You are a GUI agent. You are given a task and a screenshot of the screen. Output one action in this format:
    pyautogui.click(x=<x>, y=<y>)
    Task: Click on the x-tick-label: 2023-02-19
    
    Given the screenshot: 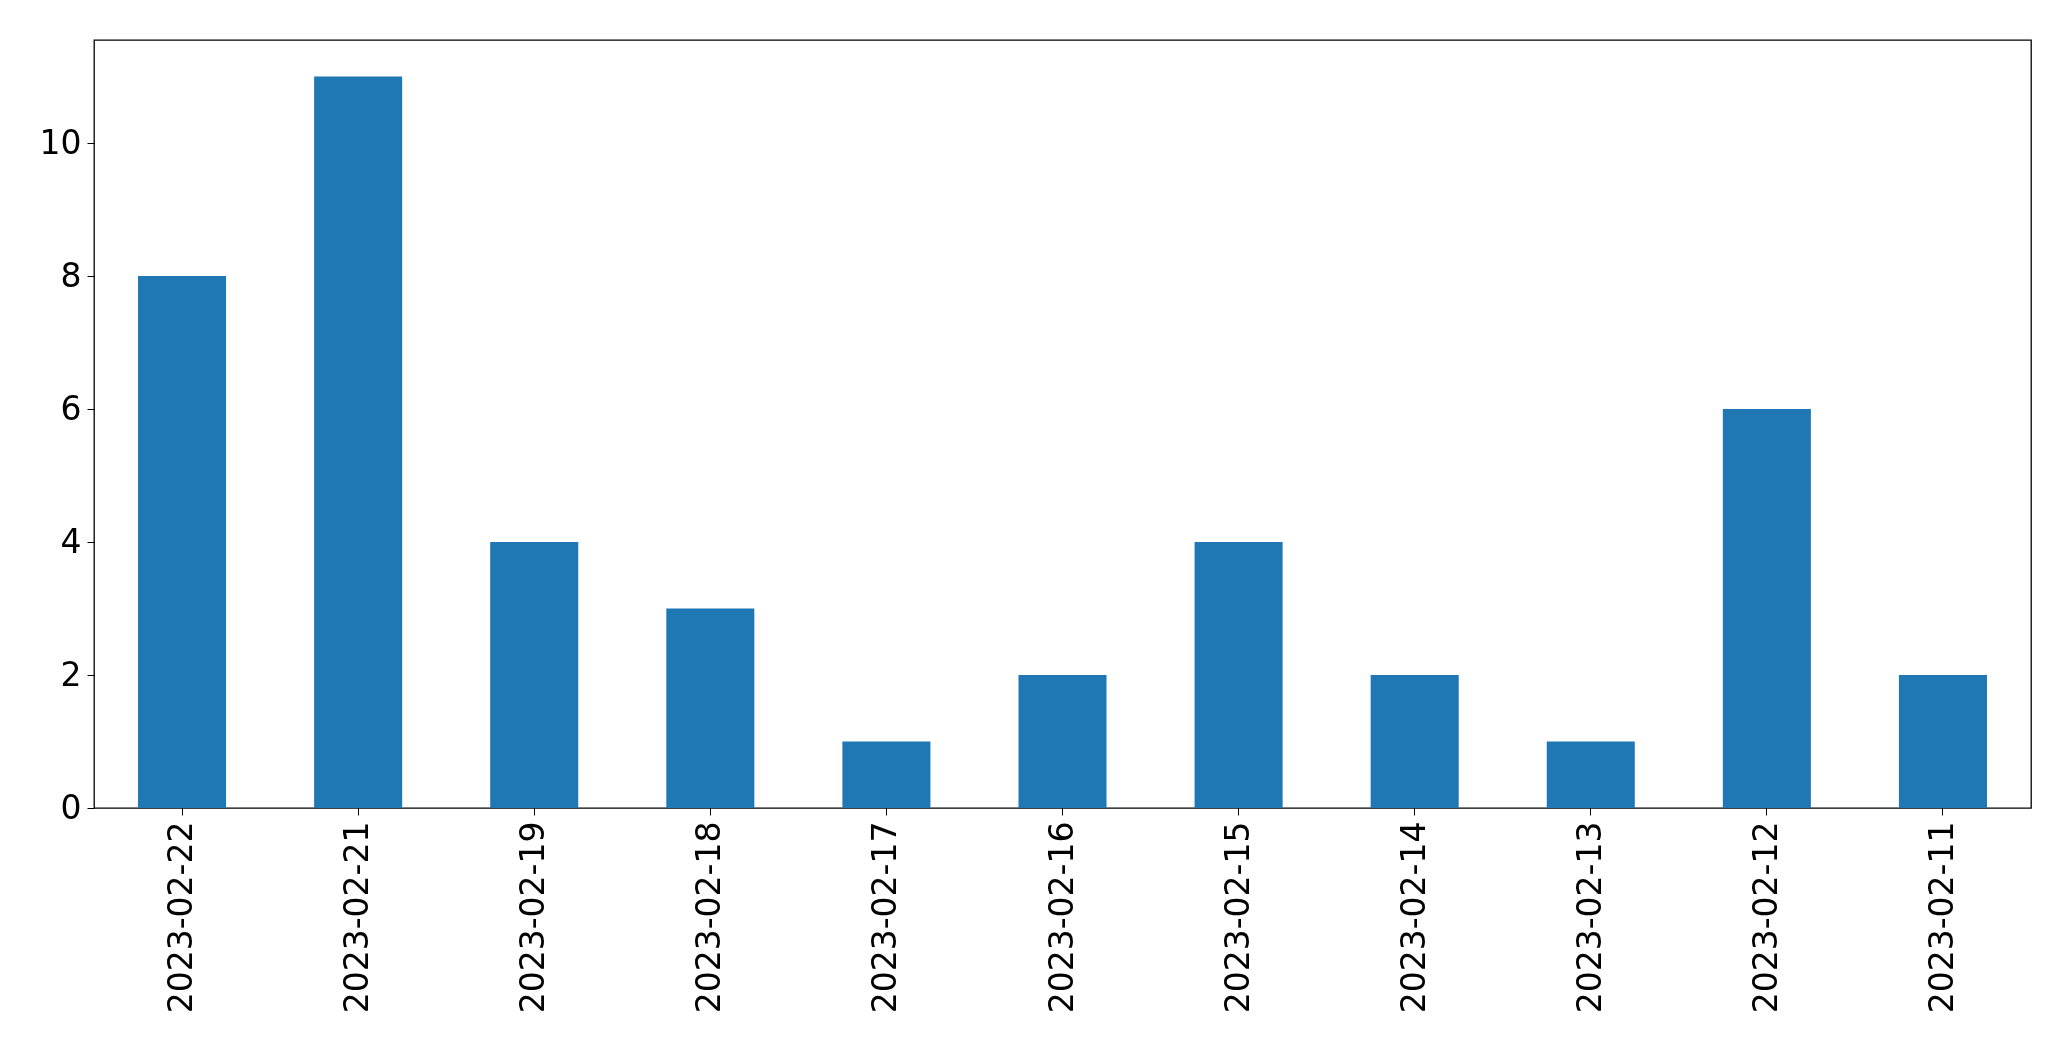 What is the action you would take?
    pyautogui.click(x=533, y=917)
    